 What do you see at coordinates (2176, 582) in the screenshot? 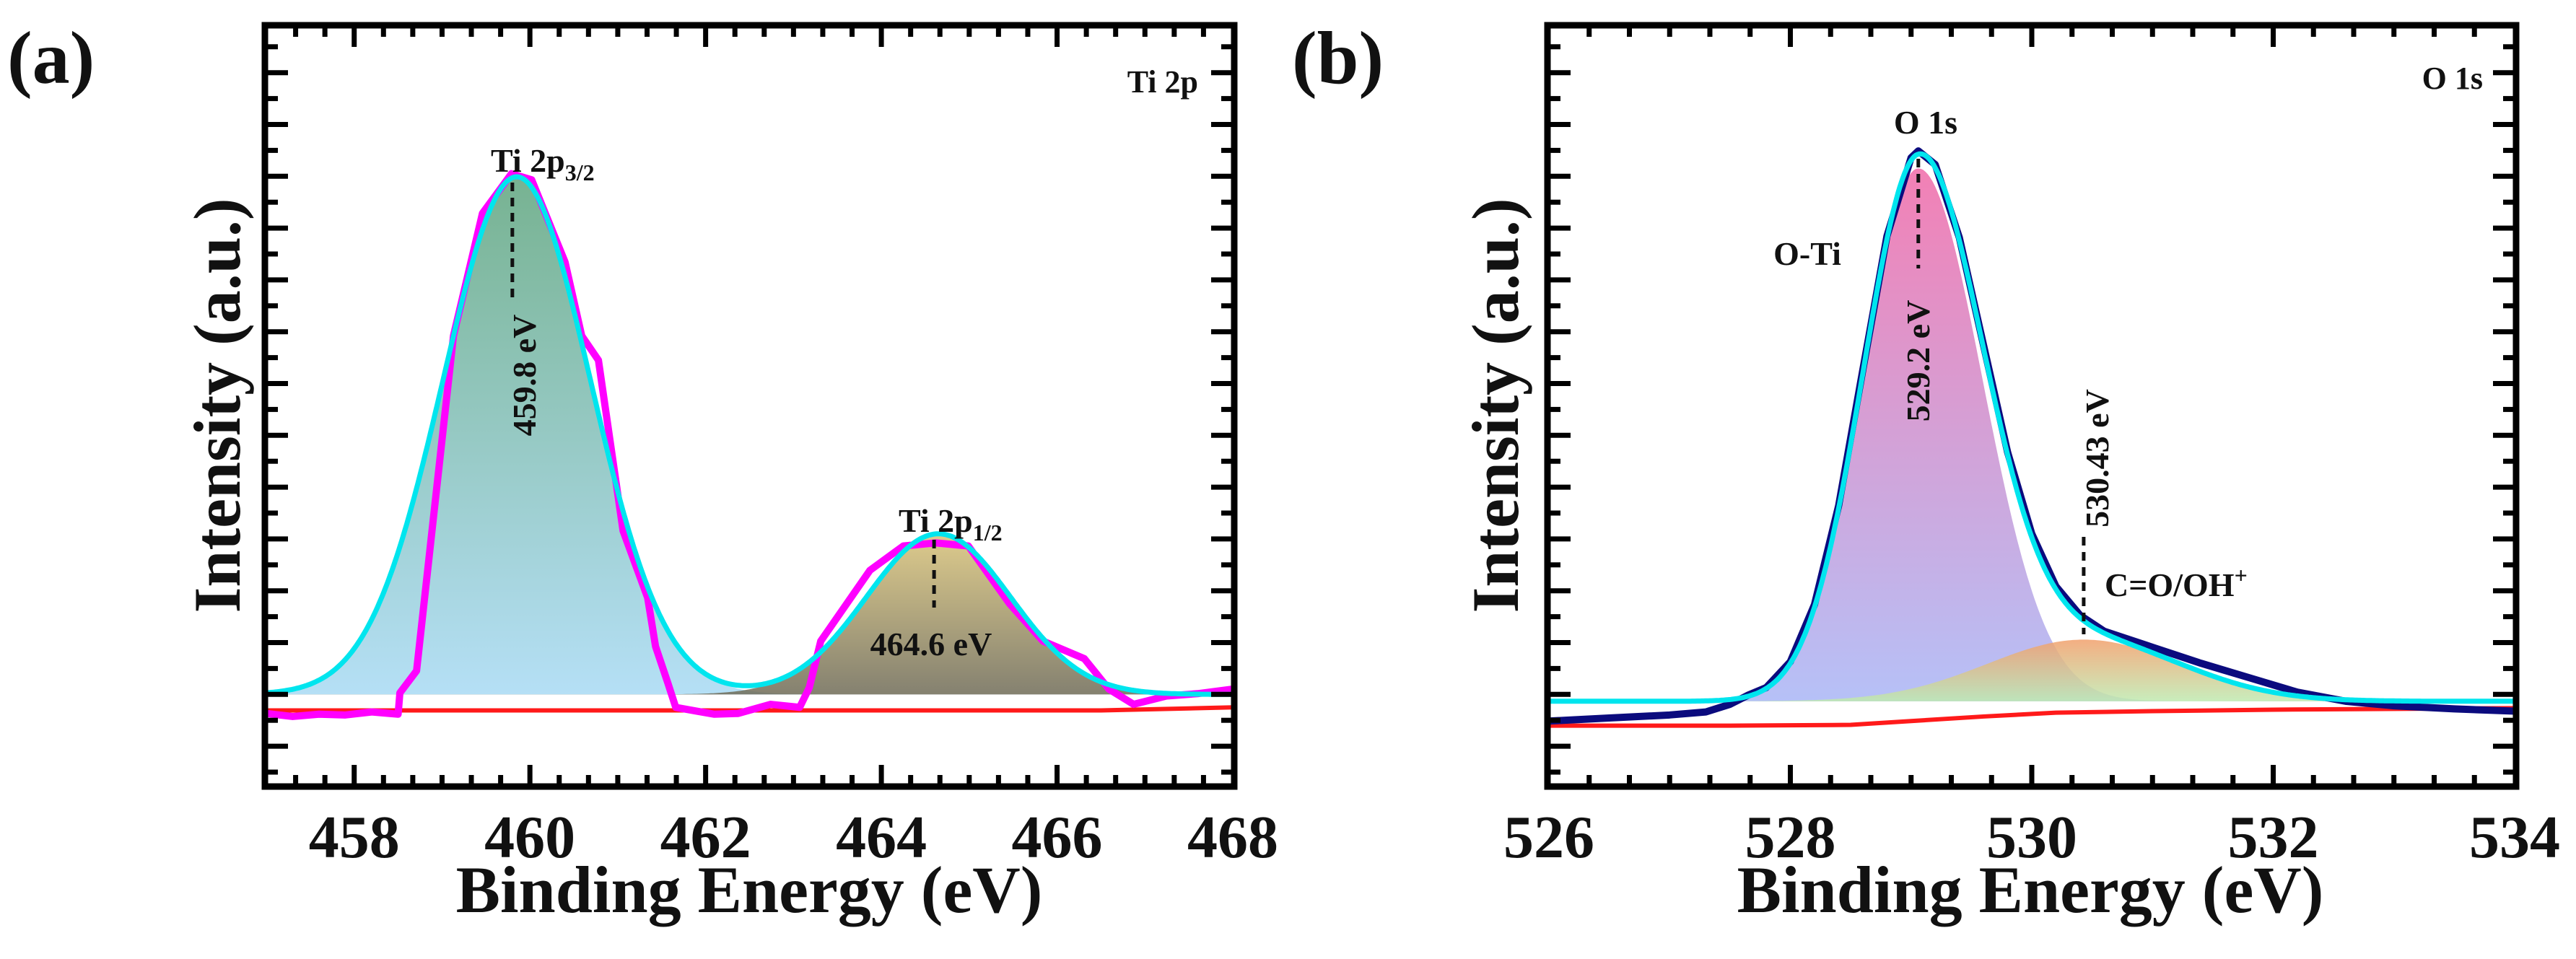
I see `annotation-c-o-oh: C=O/OH+` at bounding box center [2176, 582].